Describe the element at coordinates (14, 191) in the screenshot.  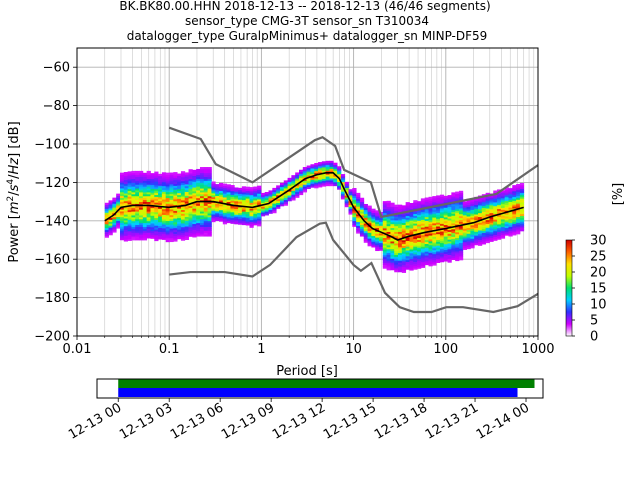
I see `y-axis-label: Power [m2/s4/Hz] [dB]` at that location.